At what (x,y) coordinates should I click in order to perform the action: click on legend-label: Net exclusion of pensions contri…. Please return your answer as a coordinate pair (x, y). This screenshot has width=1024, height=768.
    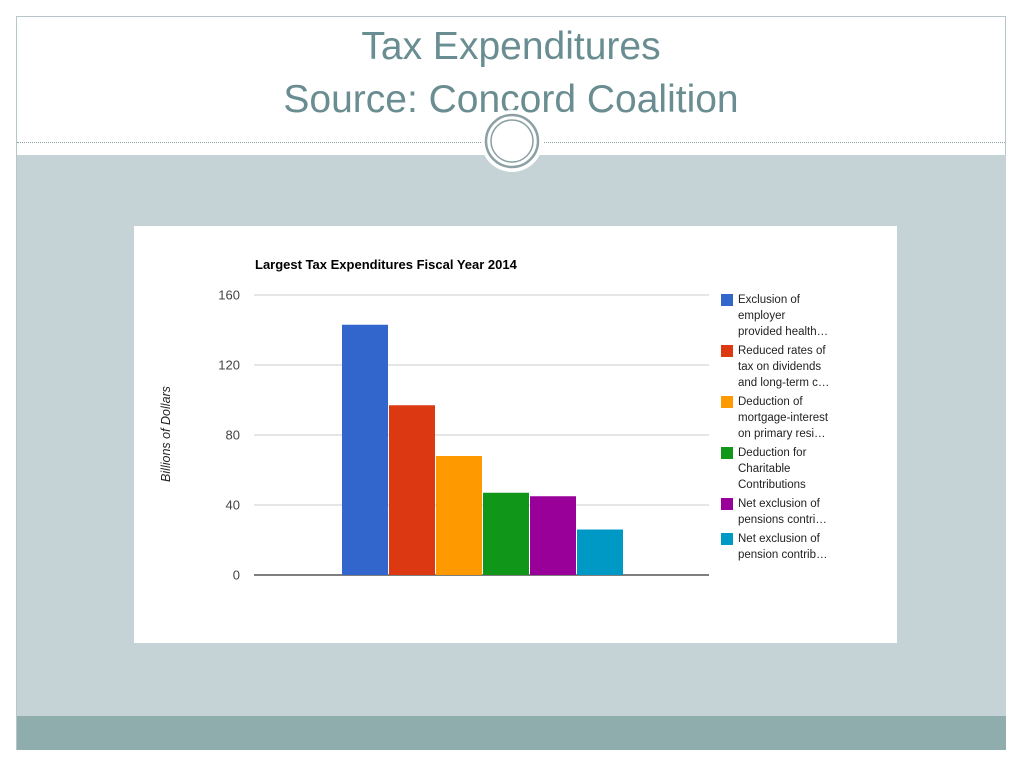
    Looking at the image, I should click on (782, 512).